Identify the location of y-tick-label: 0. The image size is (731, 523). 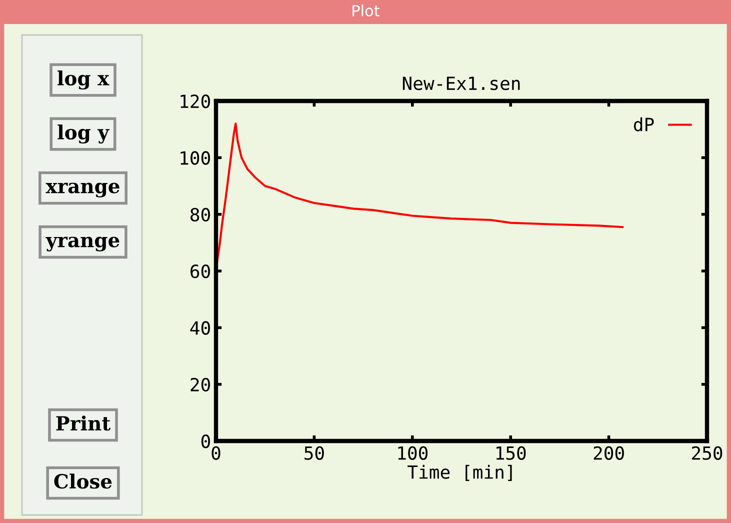
(205, 441).